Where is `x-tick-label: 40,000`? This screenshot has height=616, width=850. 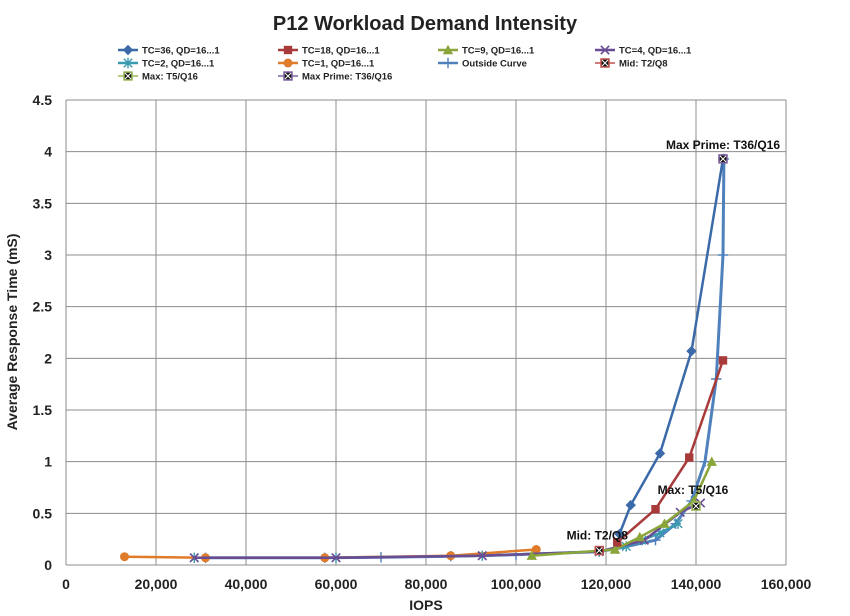 x-tick-label: 40,000 is located at coordinates (246, 584).